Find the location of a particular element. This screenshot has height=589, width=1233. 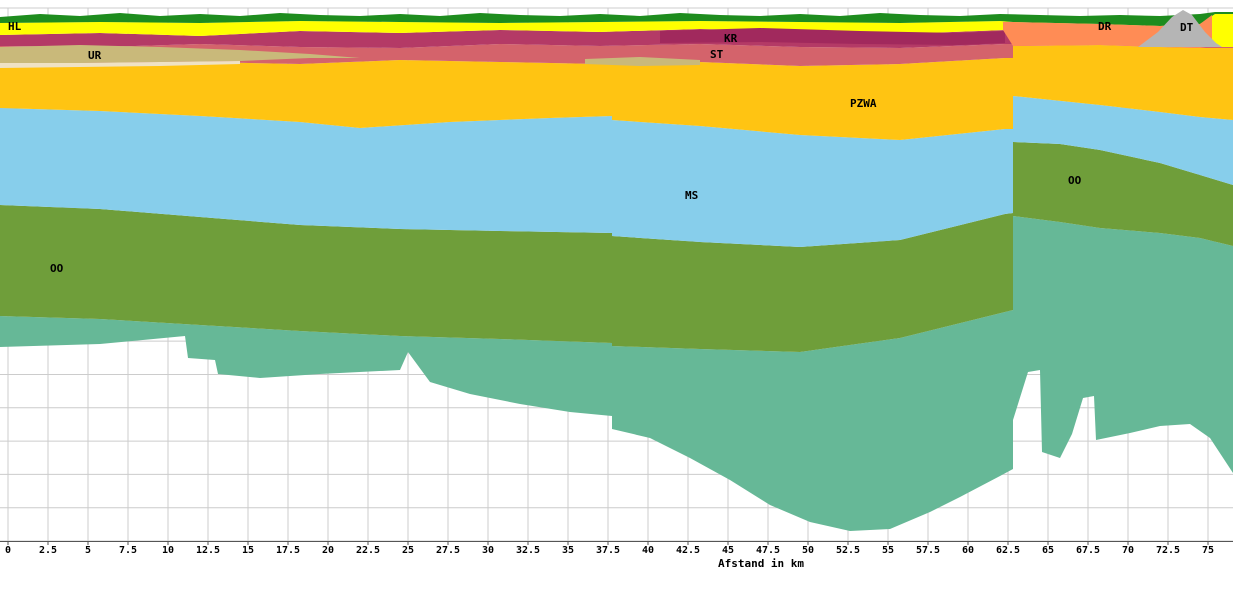

layer-salmon-st is located at coordinates (616, 55).